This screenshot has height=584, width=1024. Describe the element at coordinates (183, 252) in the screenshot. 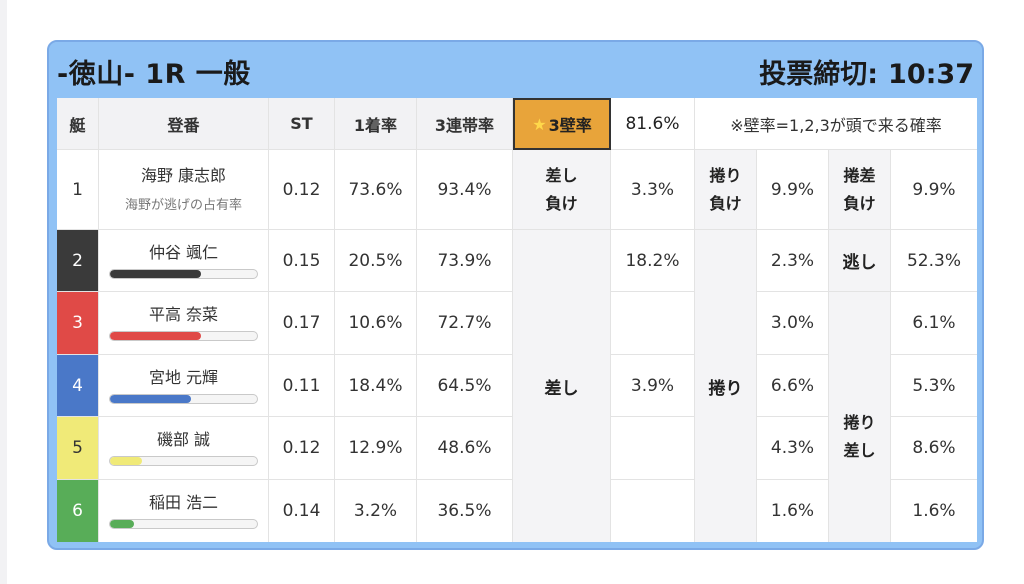

I see `player-name: 仲谷 颯仁` at that location.